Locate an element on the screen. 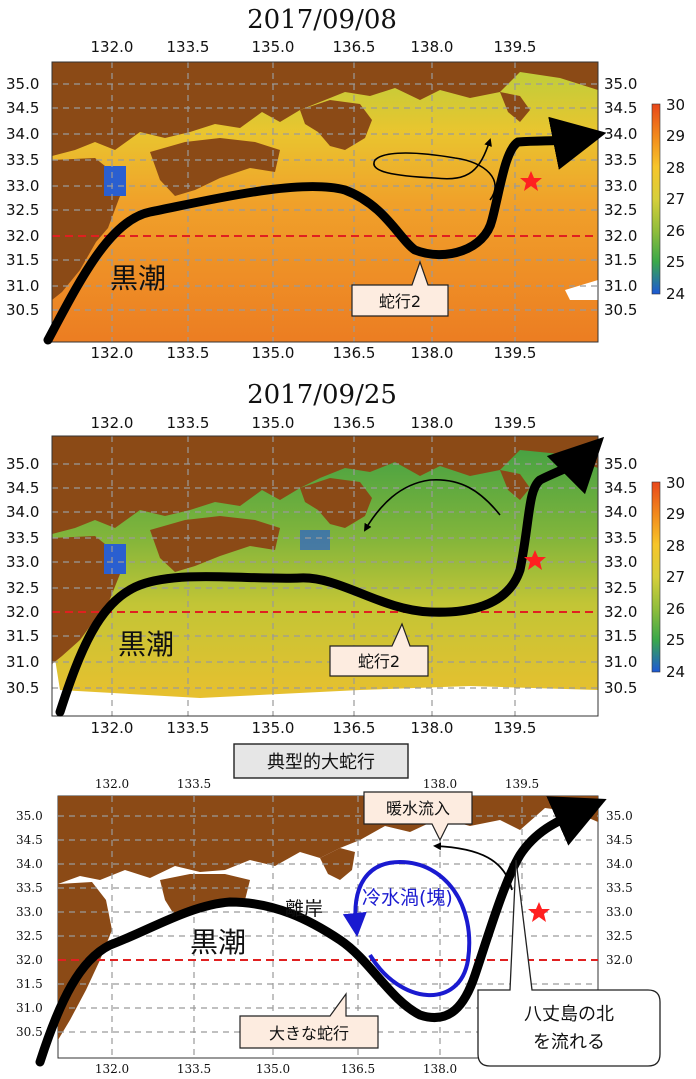  lon-ticks-bottom: 132.0 133.5 135.0 136.5 138.0 139.5 is located at coordinates (314, 728).